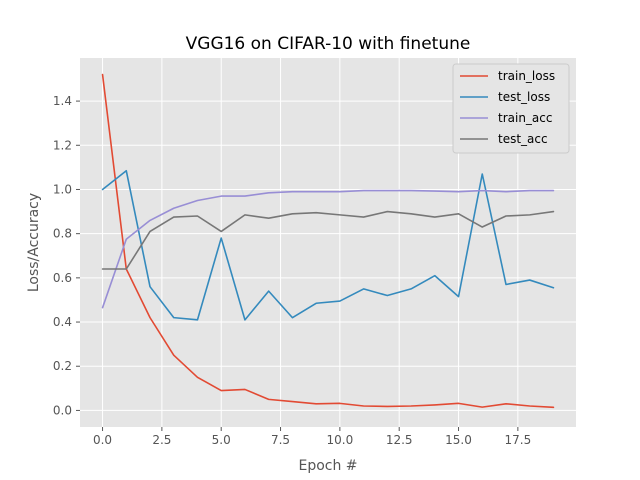 This screenshot has width=640, height=480. Describe the element at coordinates (517, 440) in the screenshot. I see `x-tick-label: 17.5` at that location.